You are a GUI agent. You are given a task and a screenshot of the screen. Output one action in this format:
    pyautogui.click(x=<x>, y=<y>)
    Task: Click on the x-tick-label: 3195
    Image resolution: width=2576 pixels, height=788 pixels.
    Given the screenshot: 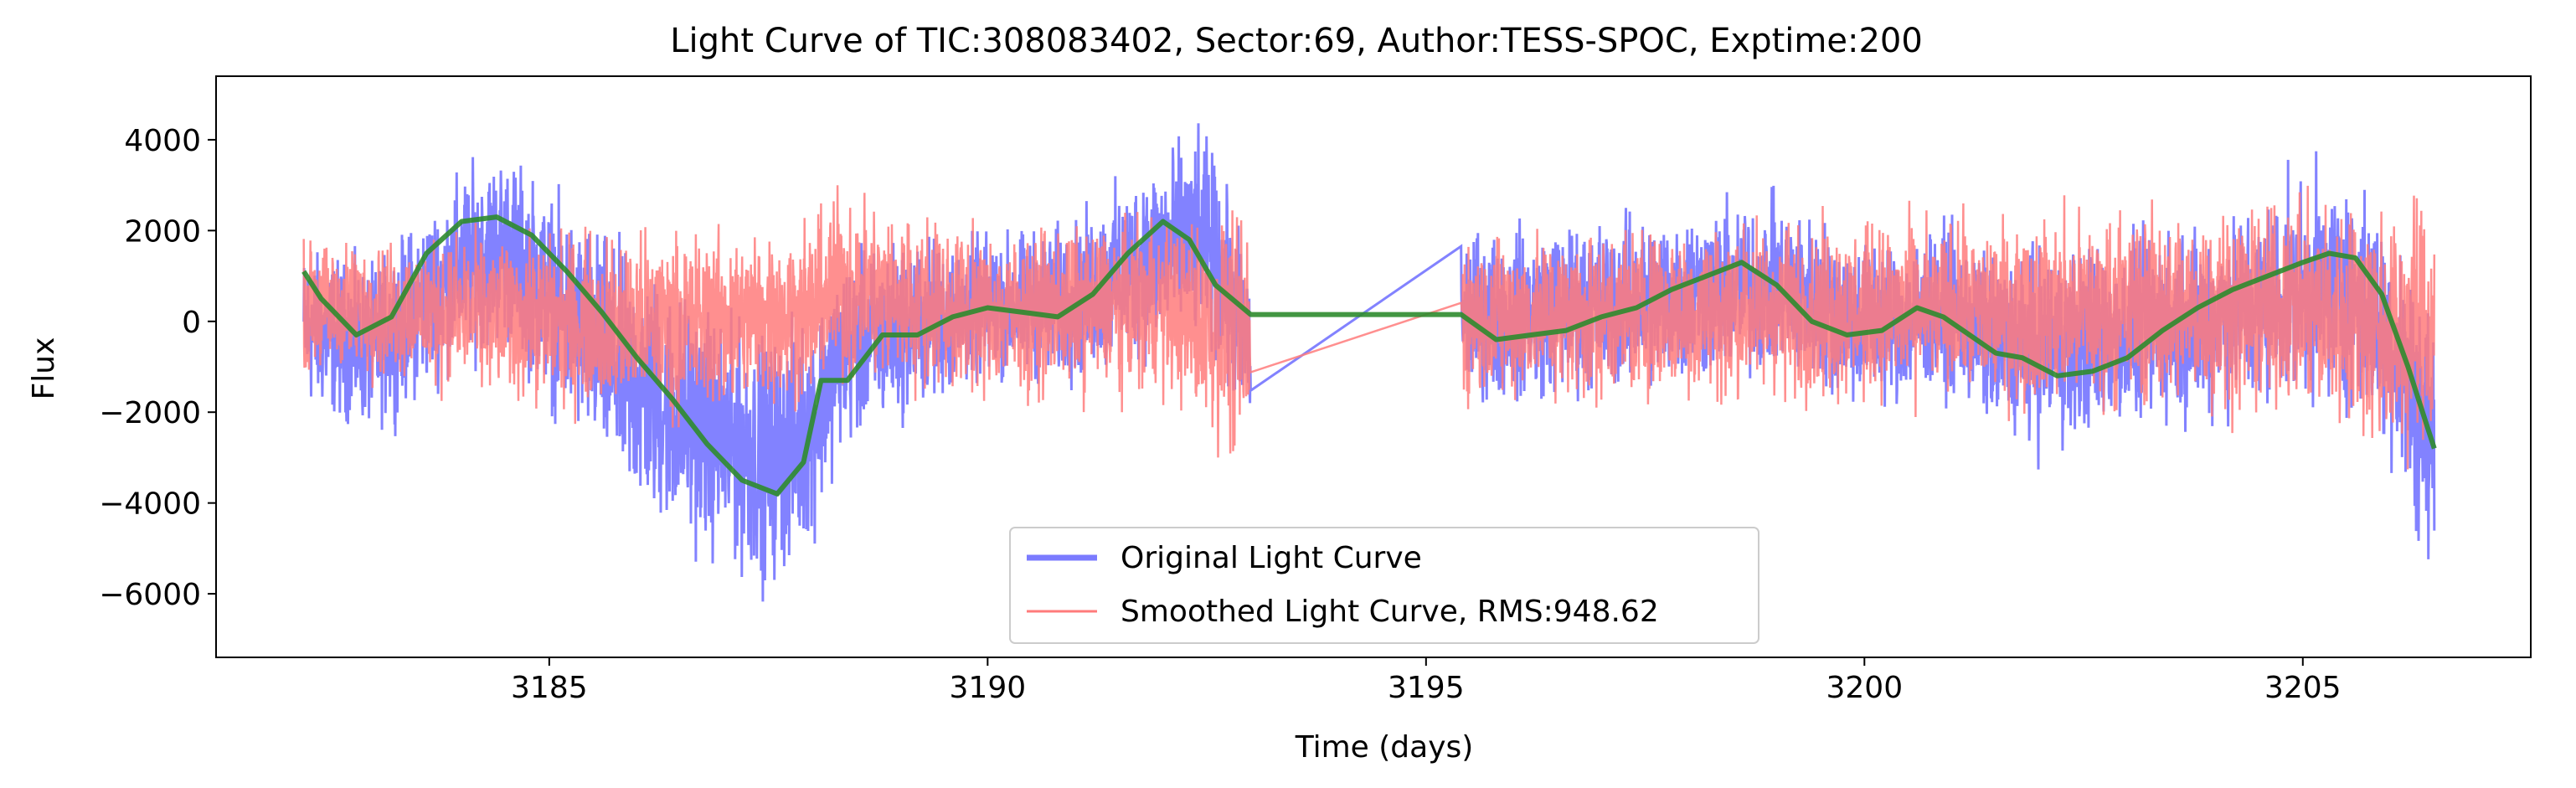 What is the action you would take?
    pyautogui.click(x=1426, y=688)
    